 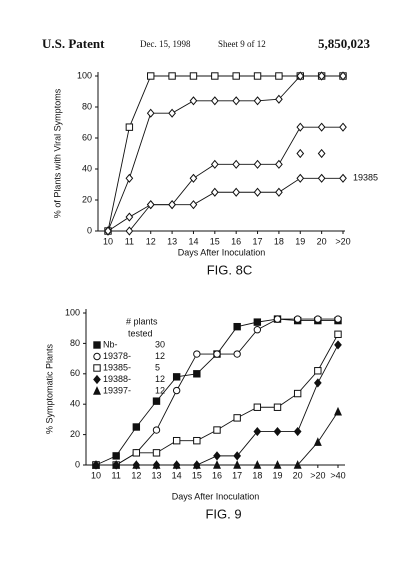 What do you see at coordinates (117, 356) in the screenshot?
I see `legend-label: 19378-` at bounding box center [117, 356].